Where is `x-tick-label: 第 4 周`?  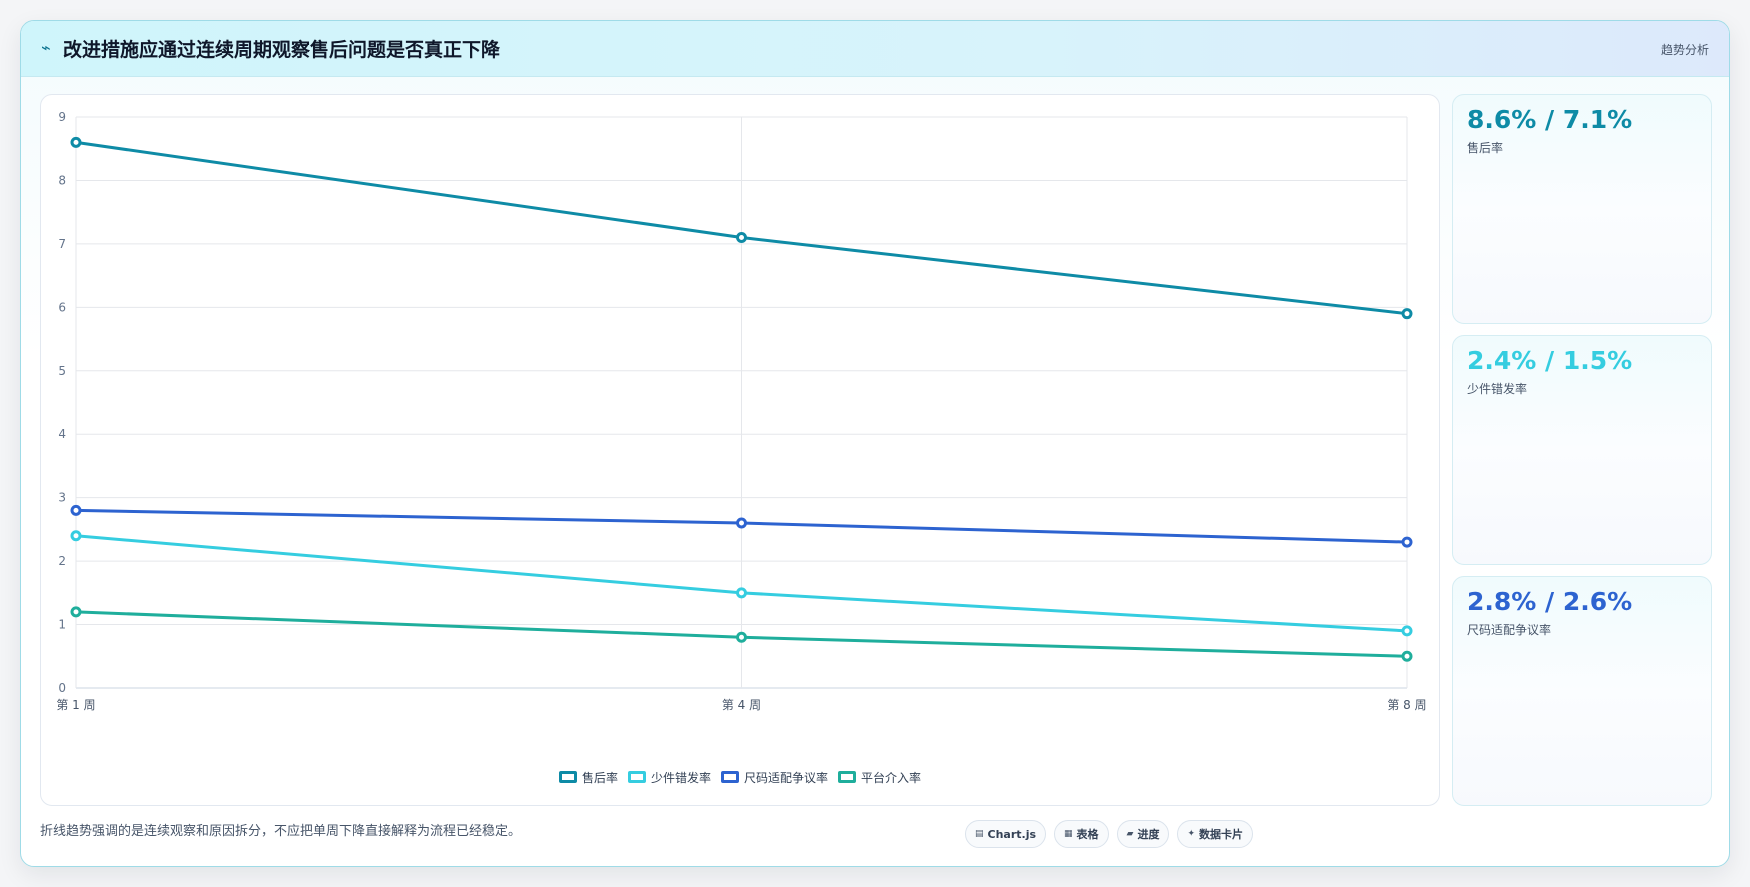
x-tick-label: 第 4 周 is located at coordinates (741, 705).